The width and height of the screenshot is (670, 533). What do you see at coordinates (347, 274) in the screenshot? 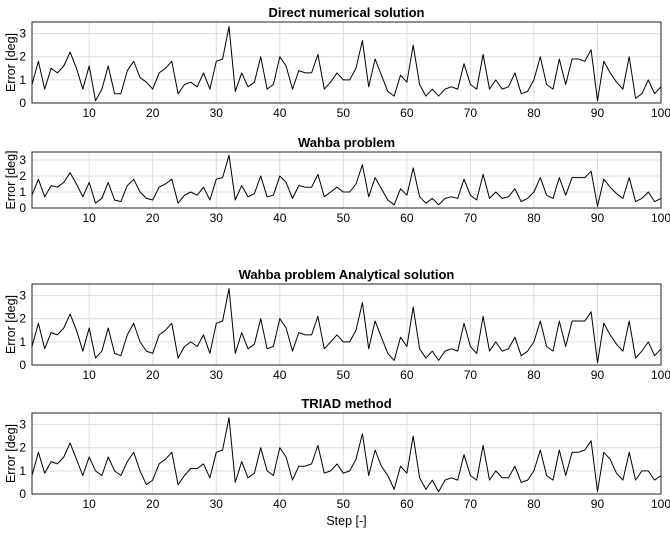
I see `chart-title: Wahba problem Analytical solution` at bounding box center [347, 274].